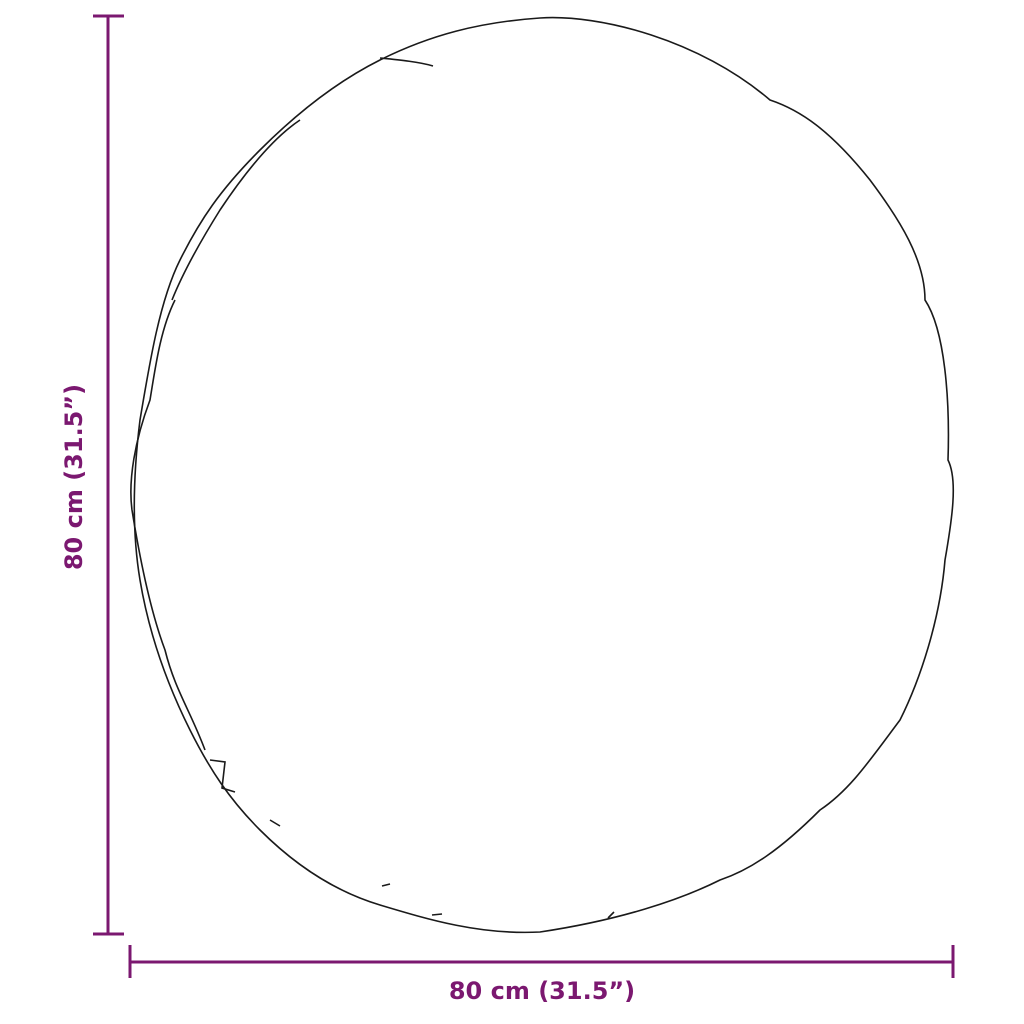 The width and height of the screenshot is (1024, 1024). I want to click on width-label: 80 cm (31.5”), so click(542, 991).